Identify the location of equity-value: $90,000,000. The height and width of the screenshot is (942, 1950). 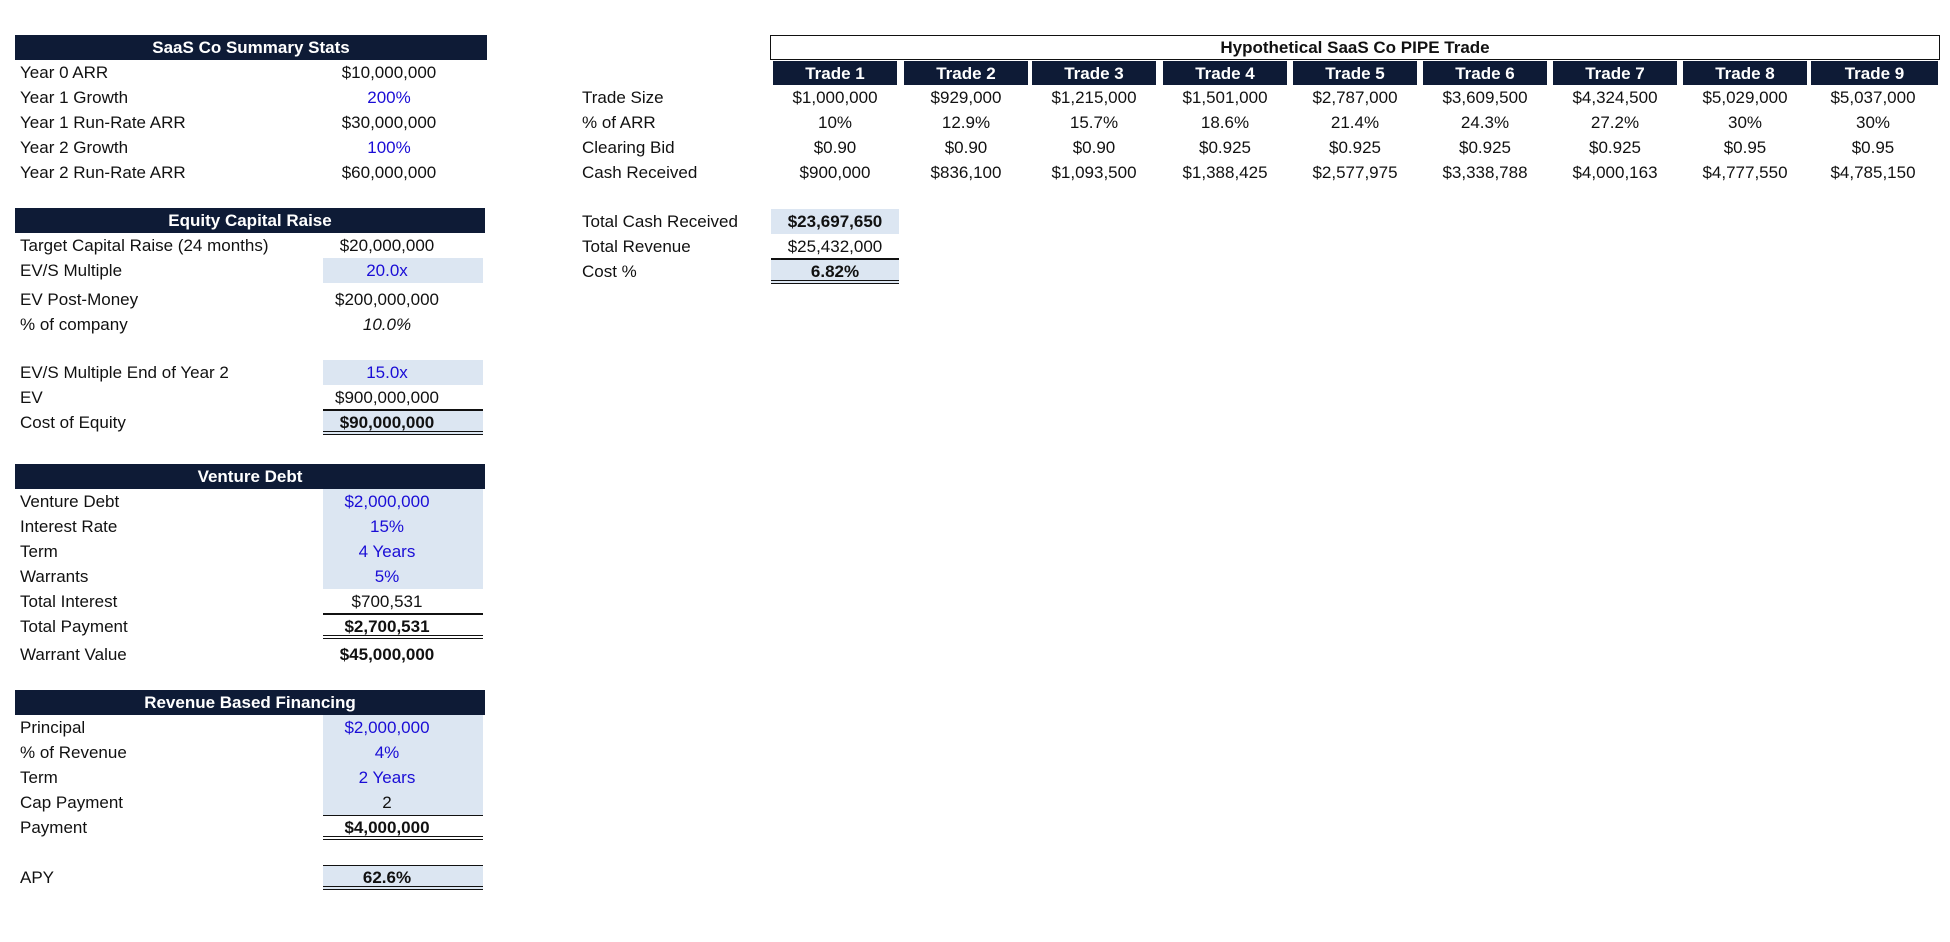
(387, 422).